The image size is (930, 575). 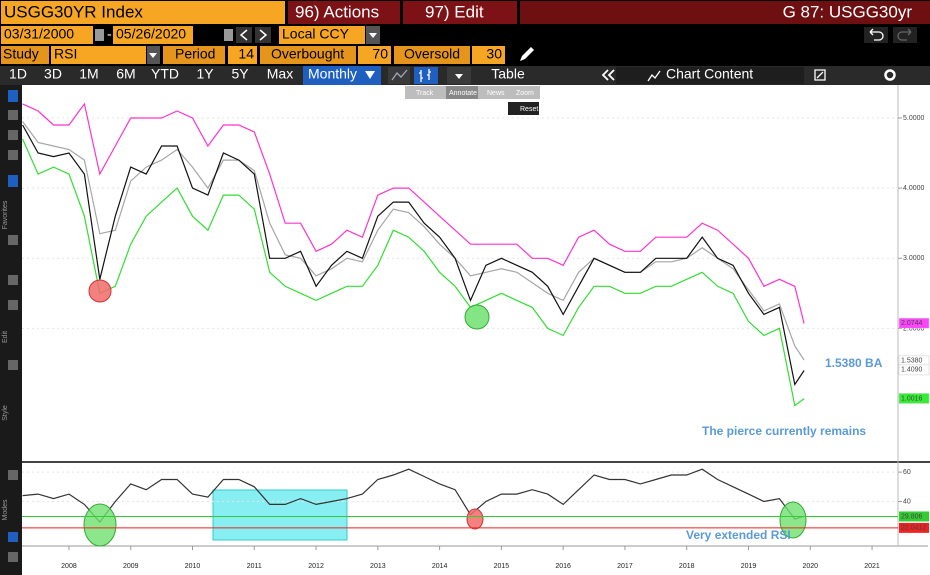 I want to click on reset-button, so click(x=523, y=108).